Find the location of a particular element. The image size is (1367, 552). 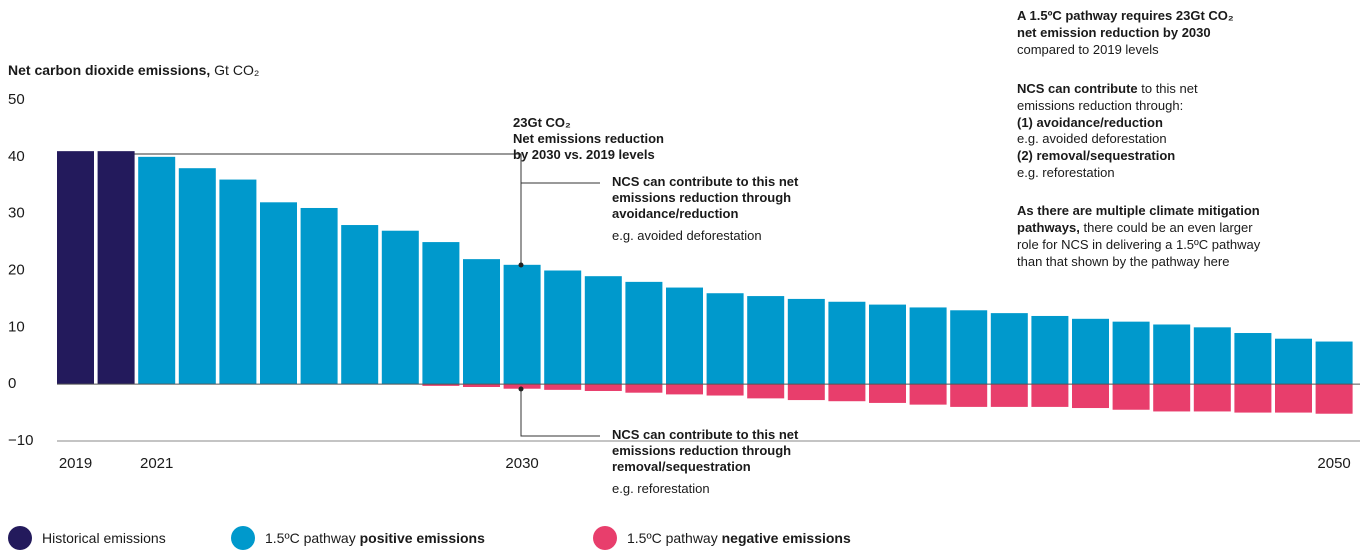

y-tick-label: 50 is located at coordinates (16, 99).